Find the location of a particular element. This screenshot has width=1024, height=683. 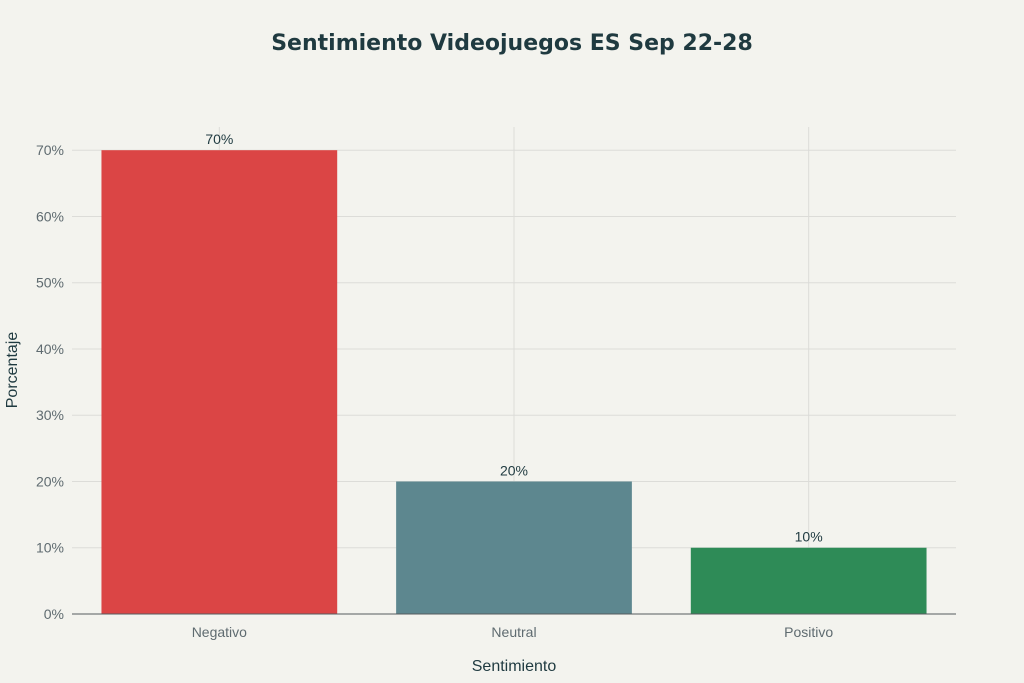

data-label-positivo: 10% is located at coordinates (809, 537).